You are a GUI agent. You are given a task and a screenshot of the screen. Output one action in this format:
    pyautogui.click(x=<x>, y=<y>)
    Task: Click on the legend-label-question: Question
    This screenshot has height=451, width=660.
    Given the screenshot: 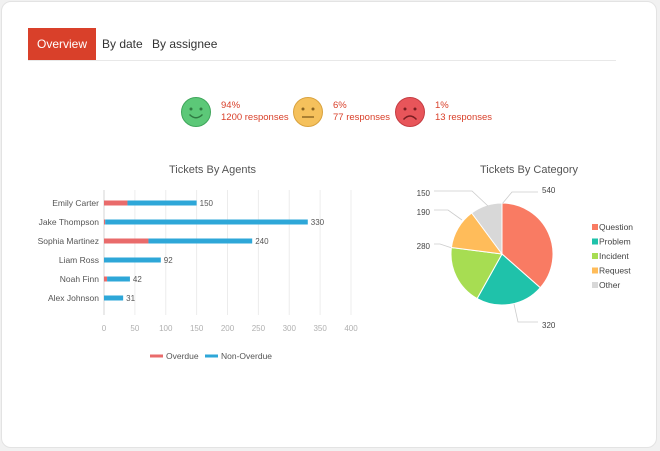 What is the action you would take?
    pyautogui.click(x=616, y=227)
    